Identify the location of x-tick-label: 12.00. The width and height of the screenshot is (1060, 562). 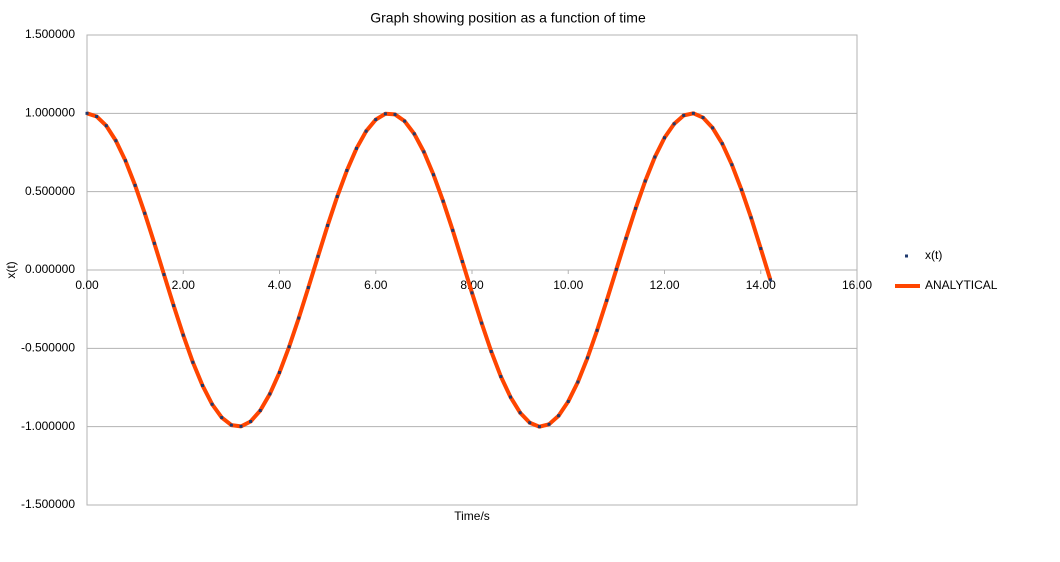
(664, 285).